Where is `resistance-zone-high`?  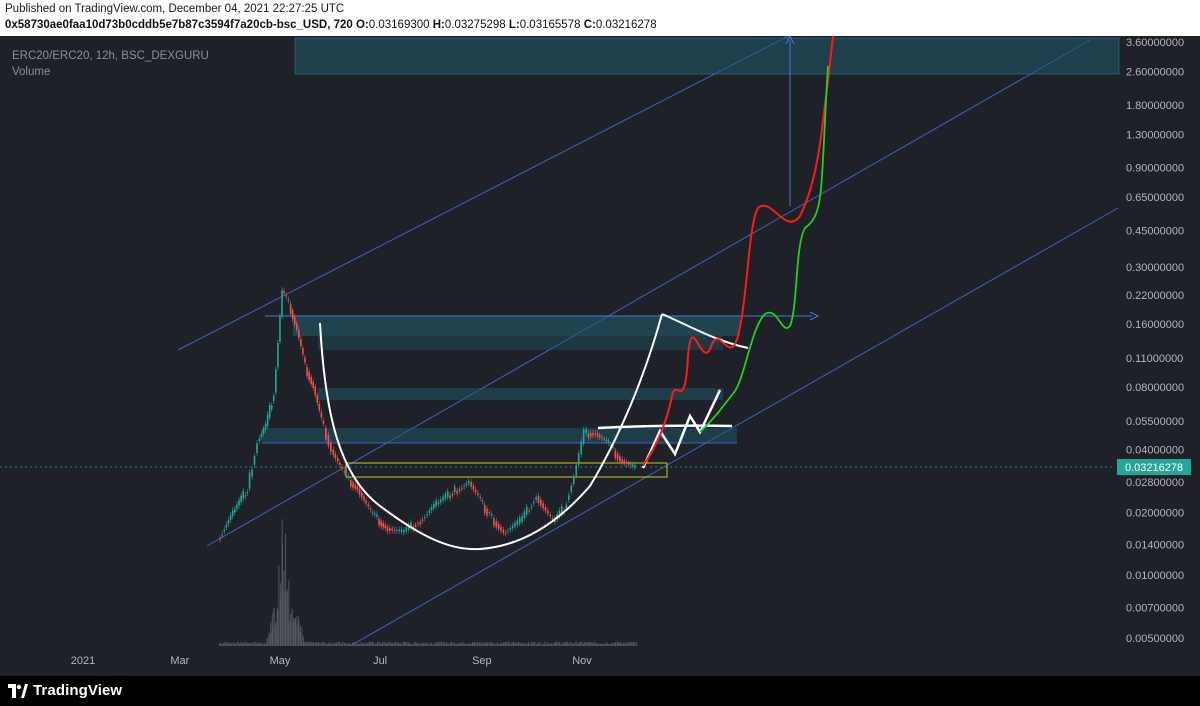
resistance-zone-high is located at coordinates (516, 326).